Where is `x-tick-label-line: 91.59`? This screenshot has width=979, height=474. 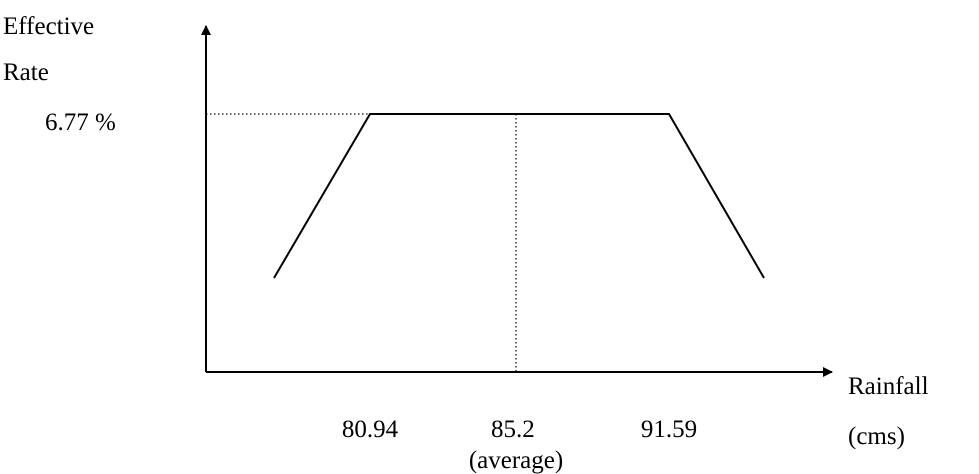
x-tick-label-line: 91.59 is located at coordinates (669, 429).